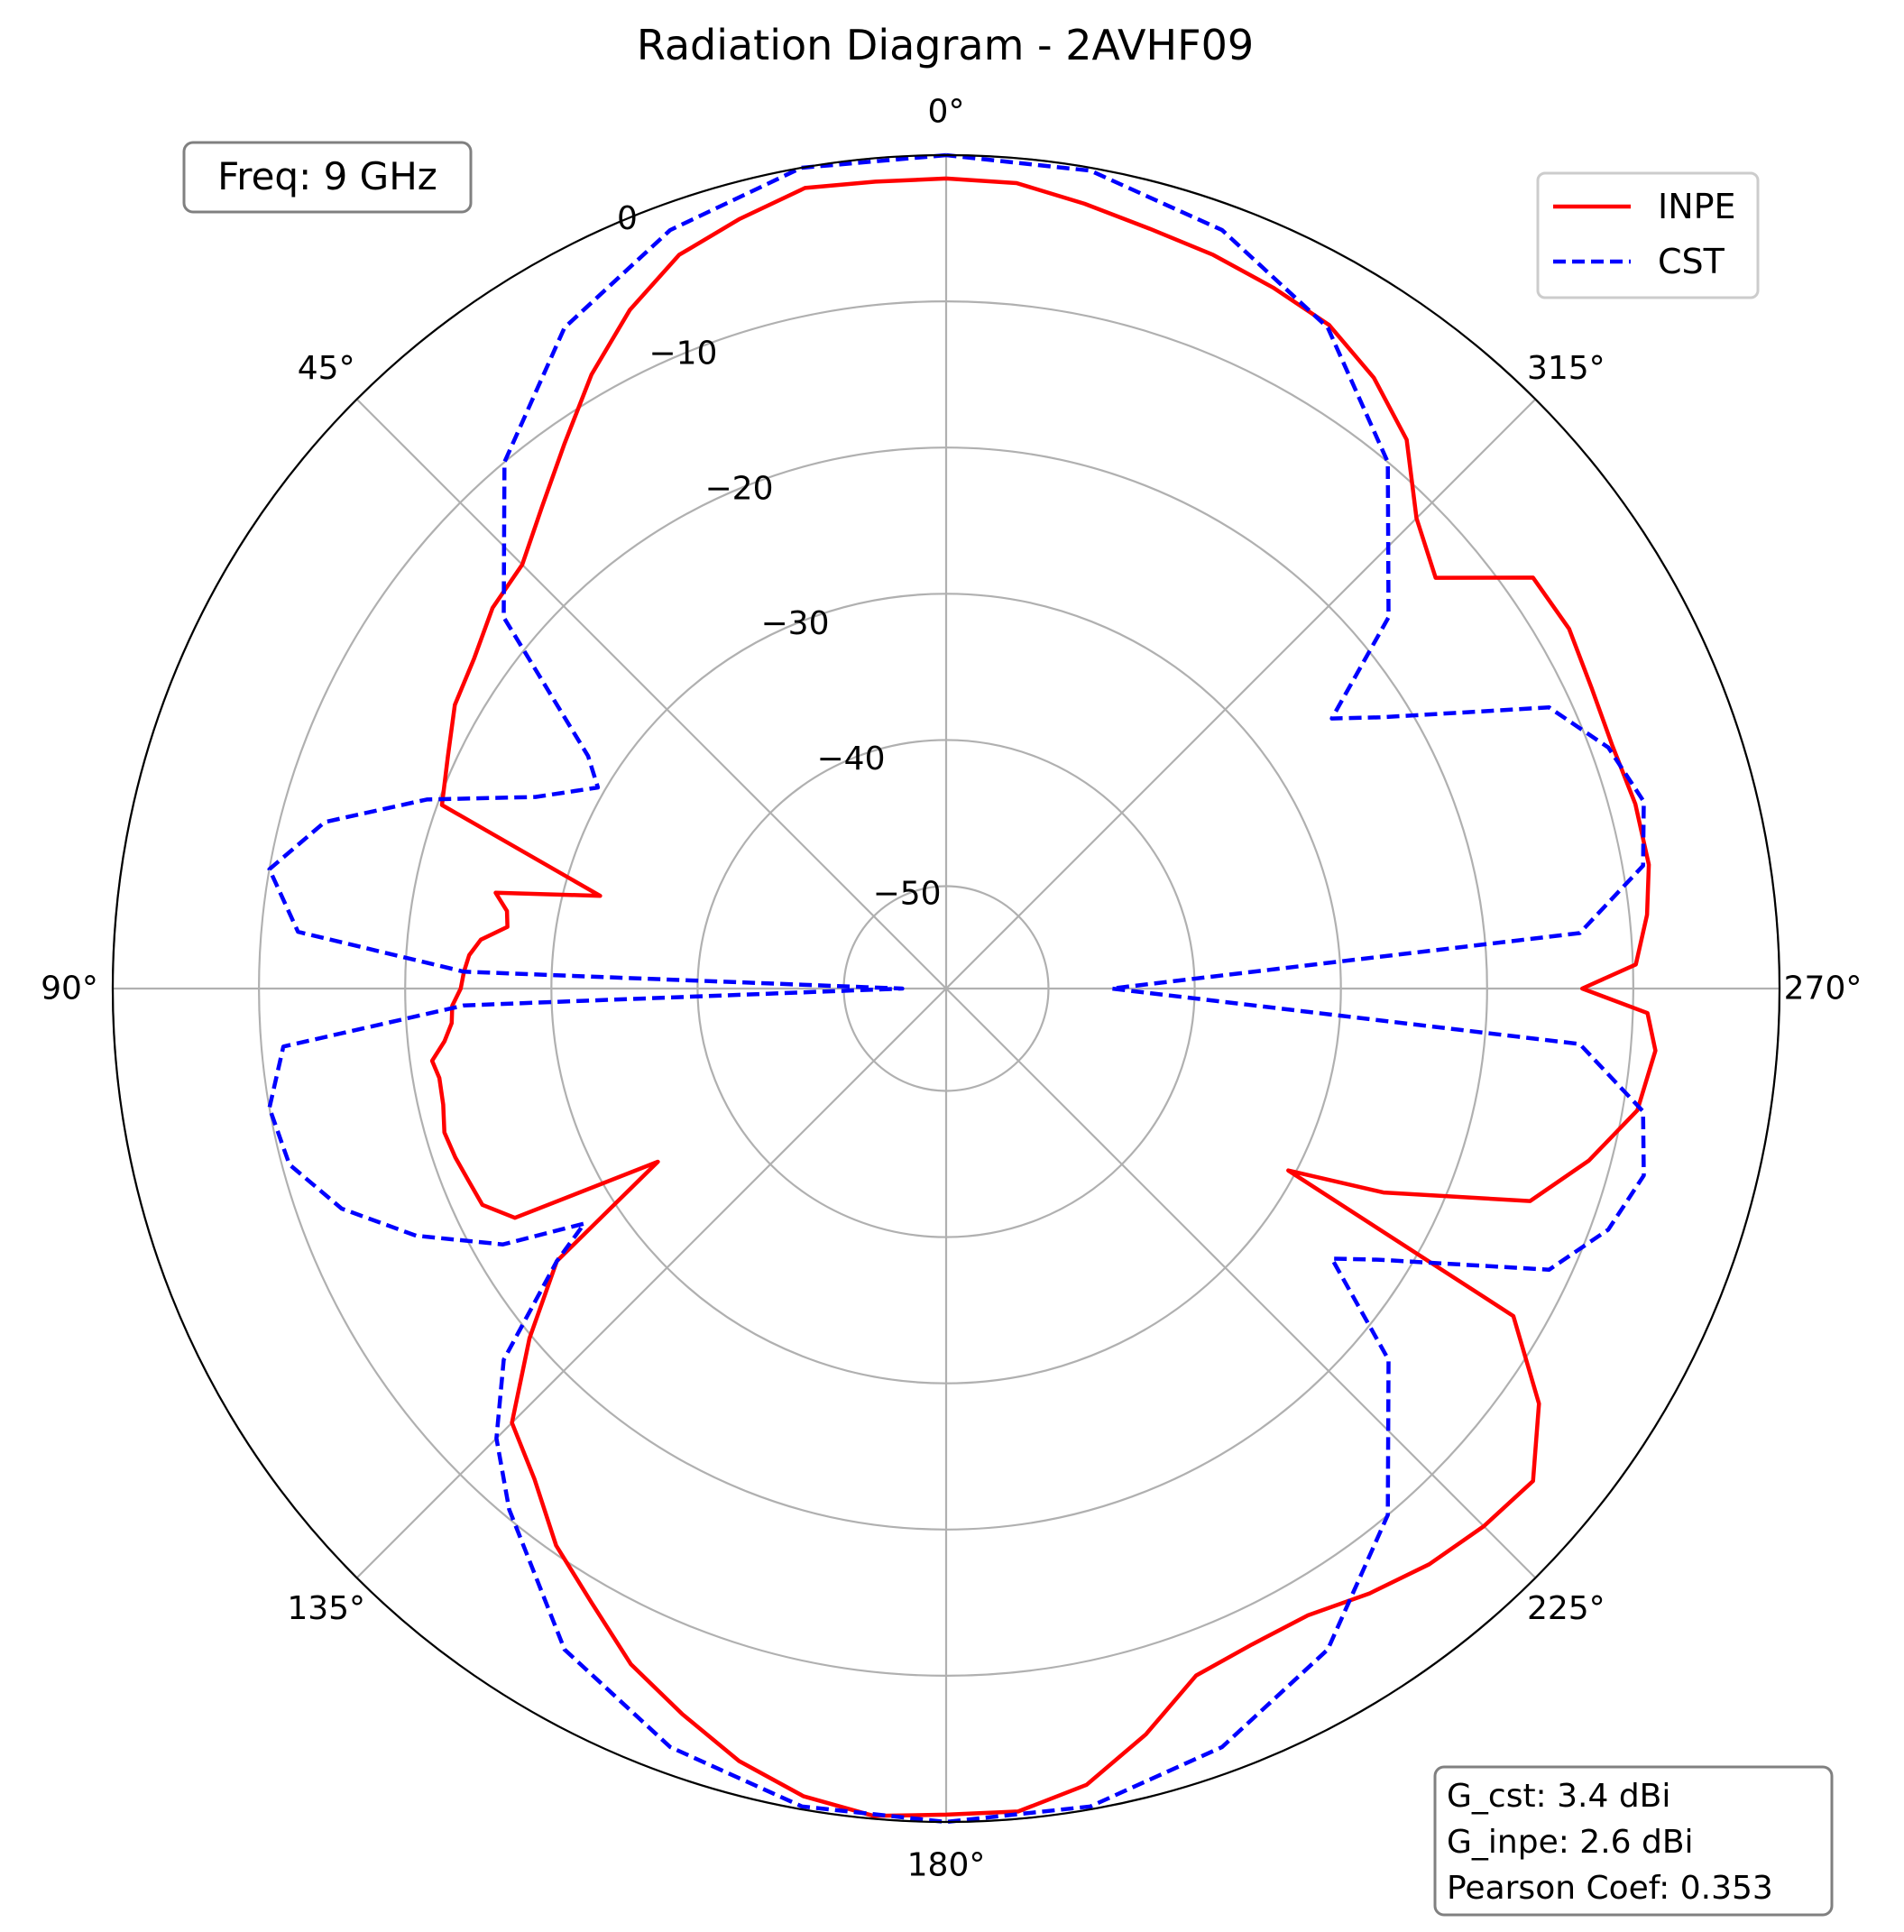 The height and width of the screenshot is (1932, 1904). What do you see at coordinates (946, 112) in the screenshot?
I see `theta-label-0: 0°` at bounding box center [946, 112].